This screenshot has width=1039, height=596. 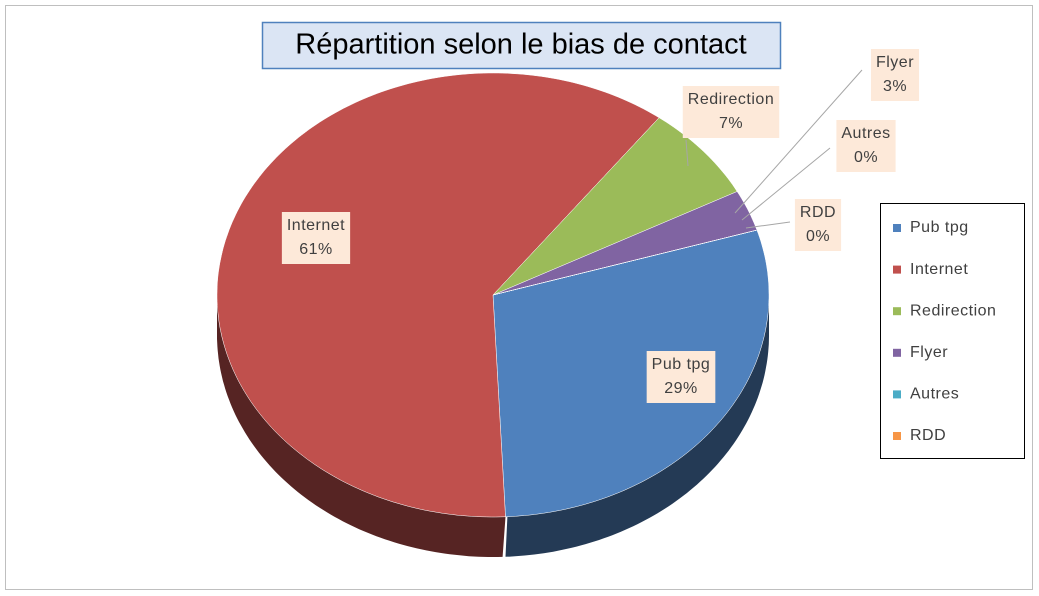 What do you see at coordinates (316, 225) in the screenshot?
I see `data-label-name: Internet` at bounding box center [316, 225].